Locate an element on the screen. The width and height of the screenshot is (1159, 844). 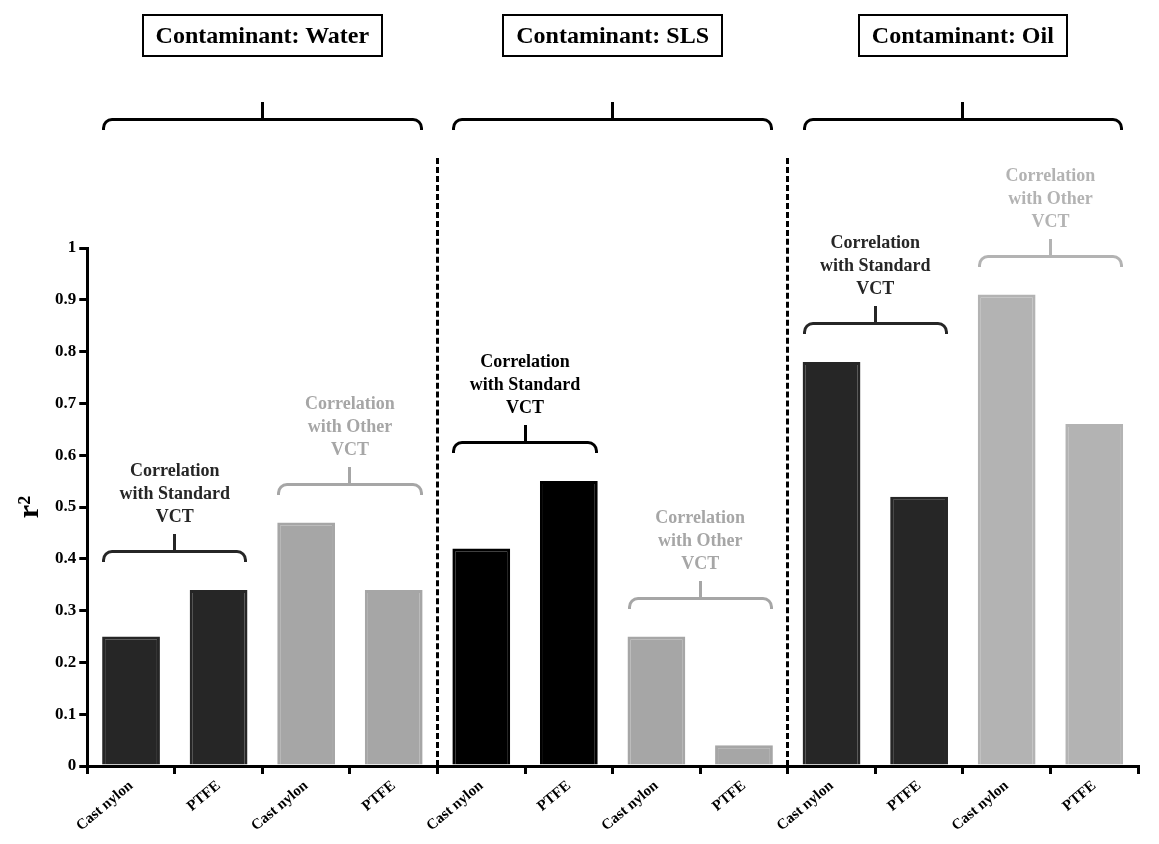
y-tick-label: 0.3 is located at coordinates (66, 609).